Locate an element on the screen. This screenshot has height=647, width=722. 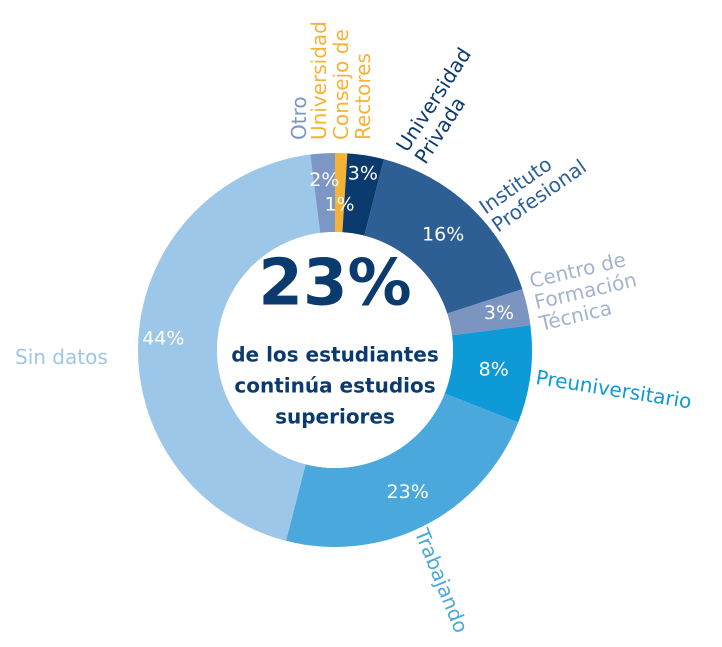
value-label: 2% is located at coordinates (324, 180).